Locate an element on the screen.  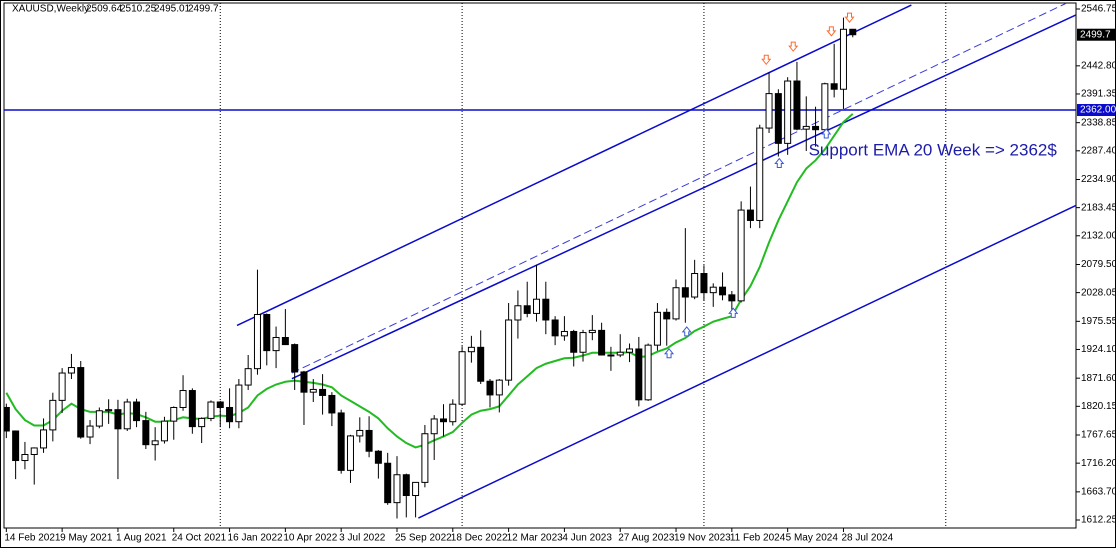
header-high: 2510.25 is located at coordinates (138, 9).